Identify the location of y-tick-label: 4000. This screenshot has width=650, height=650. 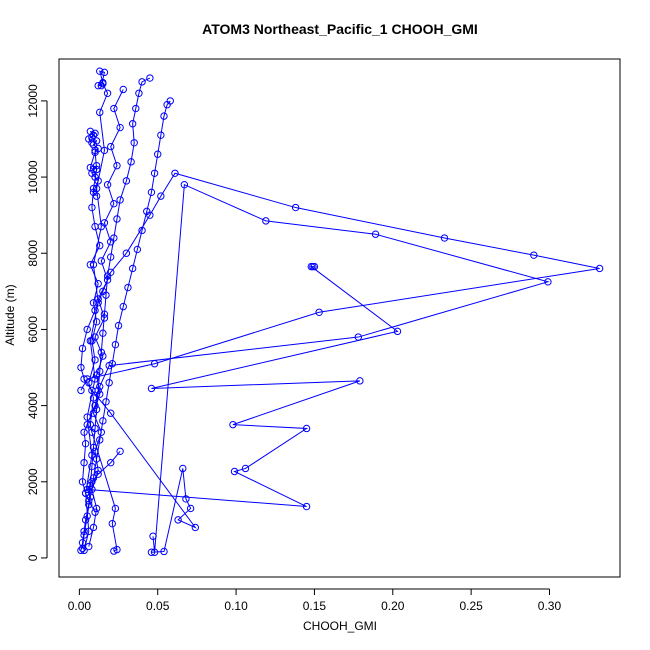
(33, 405).